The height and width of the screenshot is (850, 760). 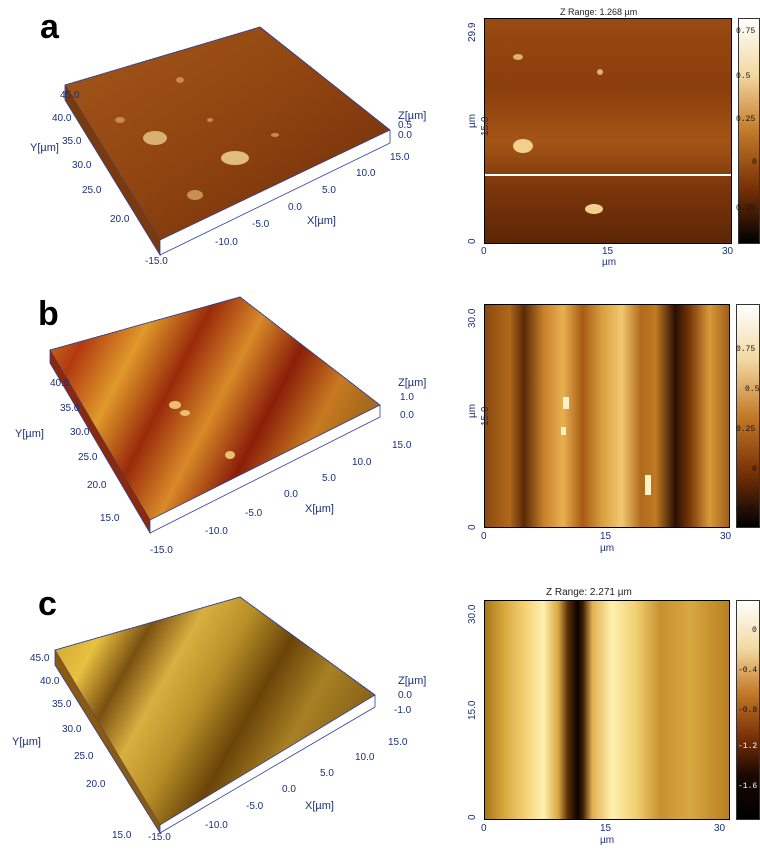 What do you see at coordinates (319, 509) in the screenshot?
I see `surface-b-x-axis-title: X[µm]` at bounding box center [319, 509].